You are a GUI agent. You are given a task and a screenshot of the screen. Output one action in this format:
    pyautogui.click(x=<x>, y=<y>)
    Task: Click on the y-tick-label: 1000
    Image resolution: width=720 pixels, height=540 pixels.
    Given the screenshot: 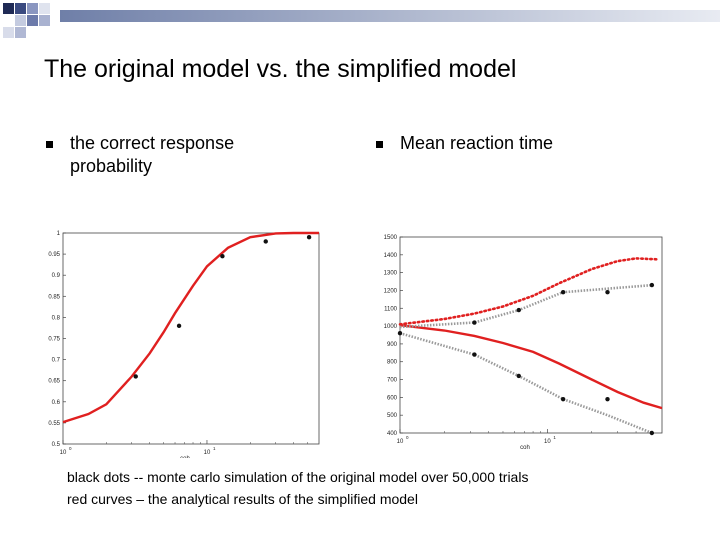 What is the action you would take?
    pyautogui.click(x=391, y=327)
    